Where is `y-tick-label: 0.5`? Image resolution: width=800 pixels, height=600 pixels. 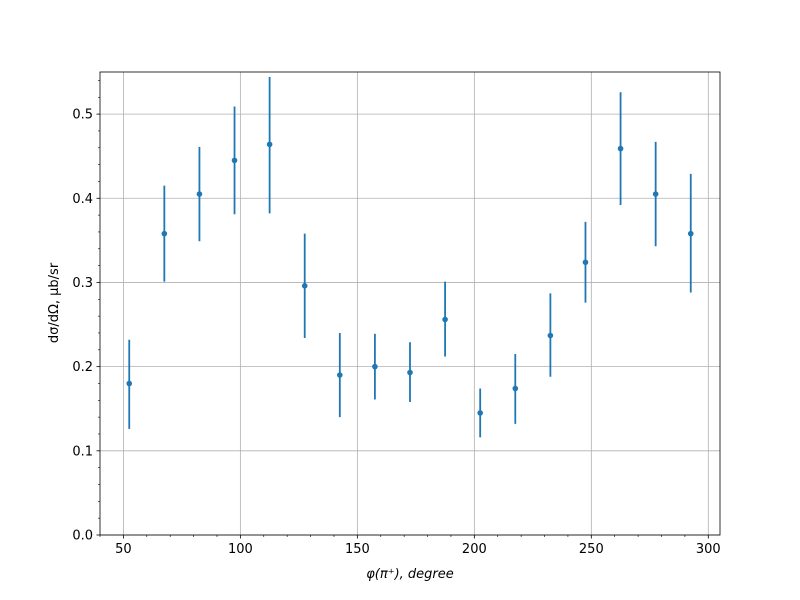
y-tick-label: 0.5 is located at coordinates (82, 115).